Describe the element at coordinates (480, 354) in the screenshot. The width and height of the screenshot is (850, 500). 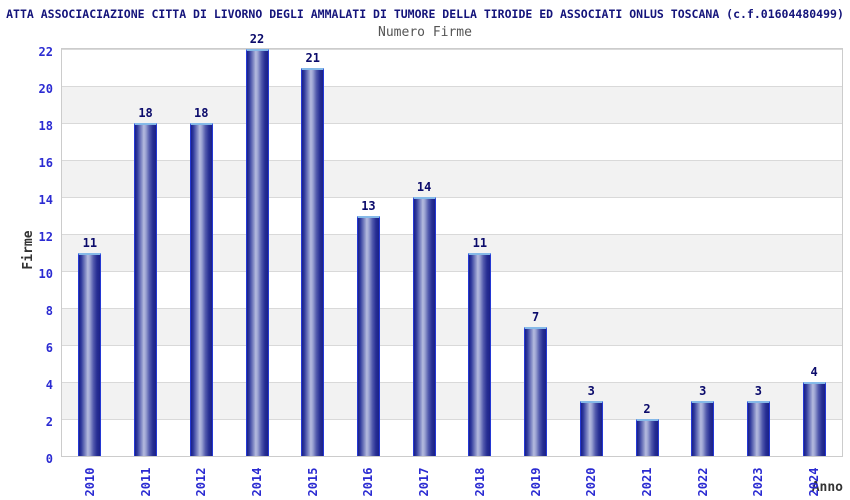
I see `bar-2018` at that location.